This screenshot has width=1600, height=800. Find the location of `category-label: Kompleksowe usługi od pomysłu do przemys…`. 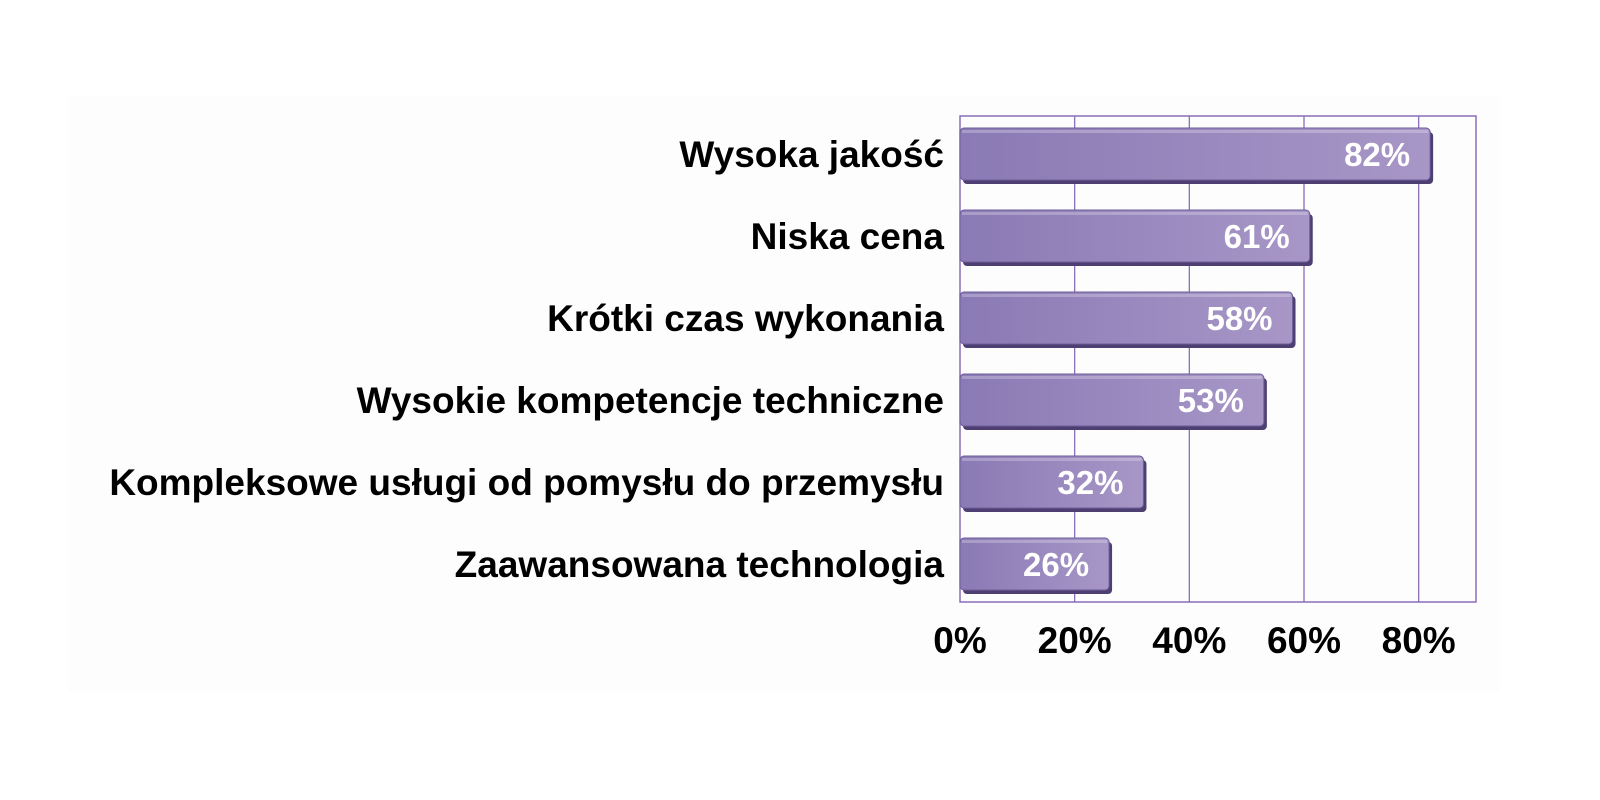

category-label: Kompleksowe usługi od pomysłu do przemys… is located at coordinates (526, 482).